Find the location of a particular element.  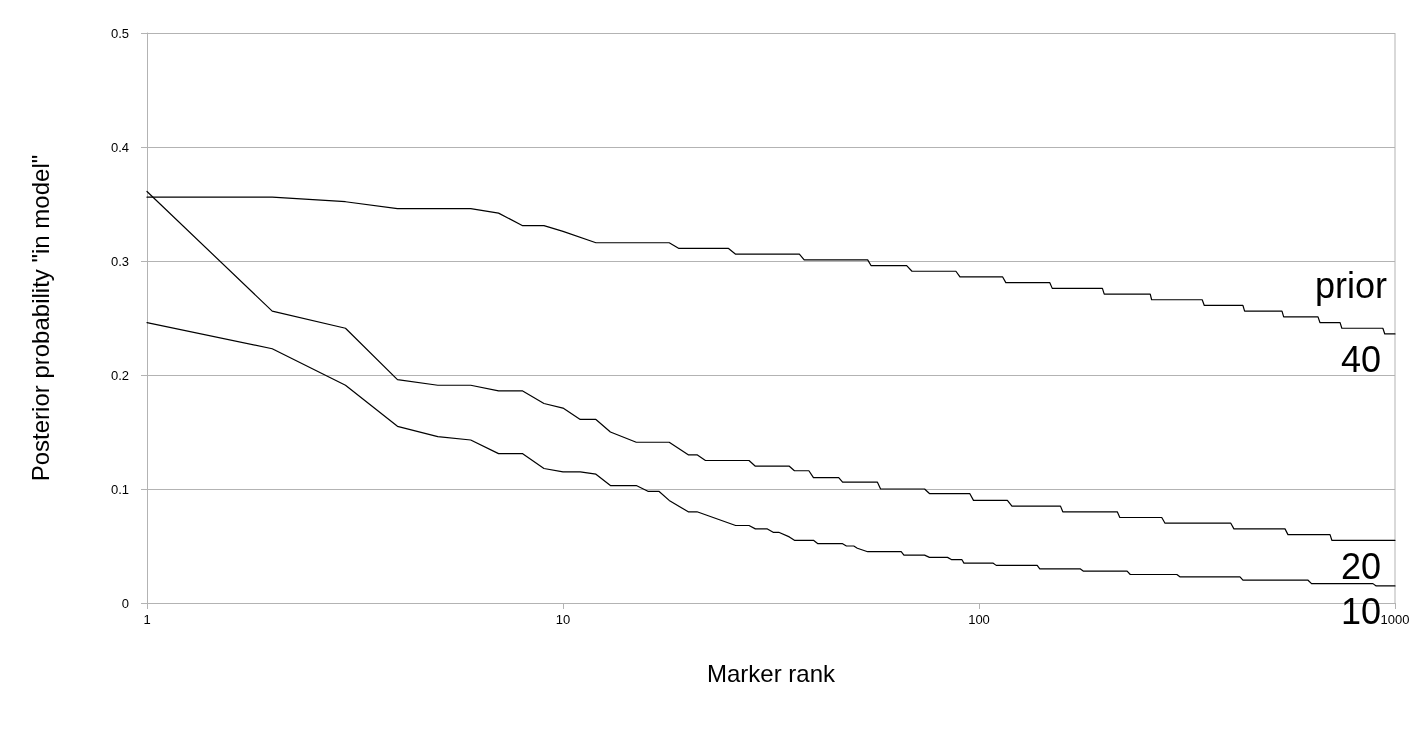

y-tick-label: 0.4 is located at coordinates (119, 147).